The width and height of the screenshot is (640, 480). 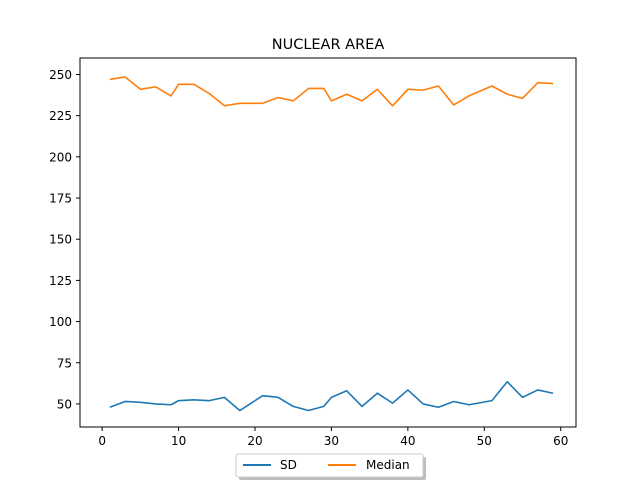 What do you see at coordinates (330, 466) in the screenshot?
I see `legend: SD Median` at bounding box center [330, 466].